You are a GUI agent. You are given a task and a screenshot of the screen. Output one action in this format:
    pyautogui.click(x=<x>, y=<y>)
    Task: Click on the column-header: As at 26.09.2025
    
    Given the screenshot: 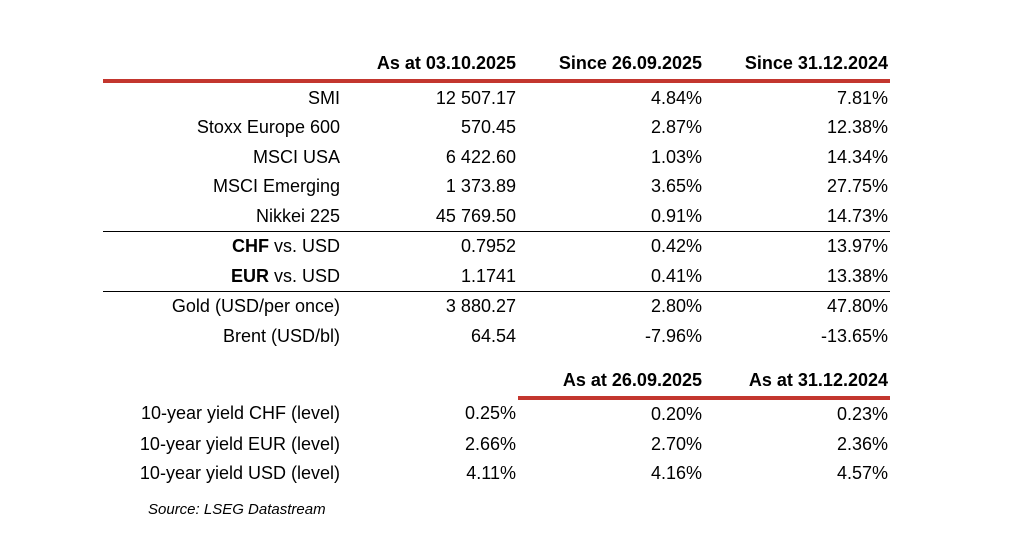 What is the action you would take?
    pyautogui.click(x=611, y=381)
    